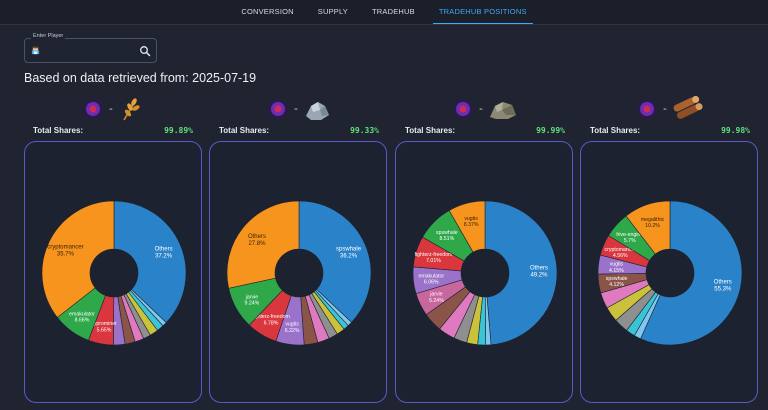 This screenshot has width=768, height=410. I want to click on slice-value-label: 8.37%, so click(471, 225).